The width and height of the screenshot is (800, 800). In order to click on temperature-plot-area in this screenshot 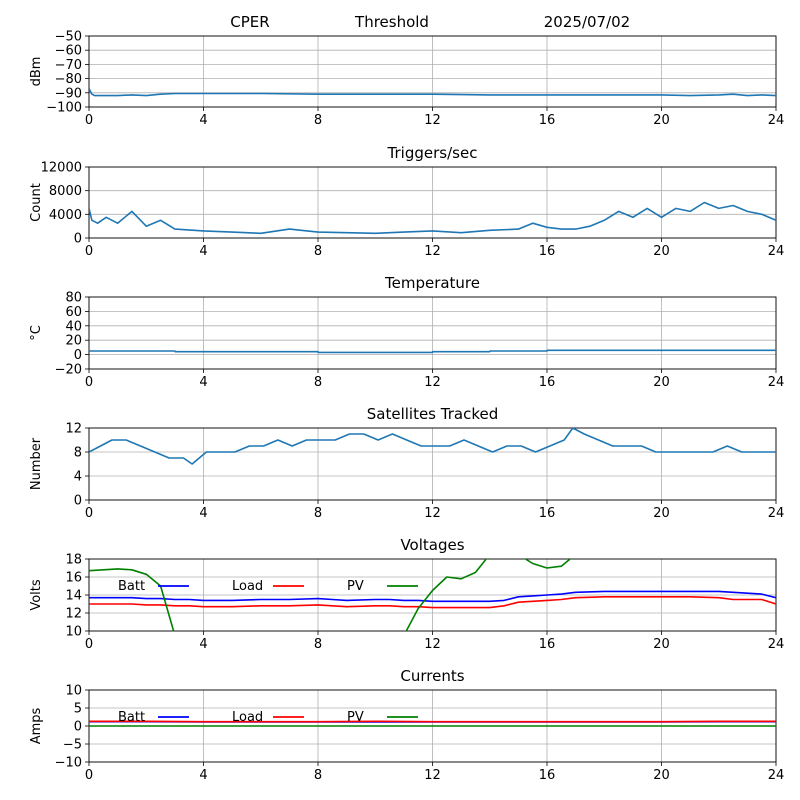, I will do `click(432, 351)`.